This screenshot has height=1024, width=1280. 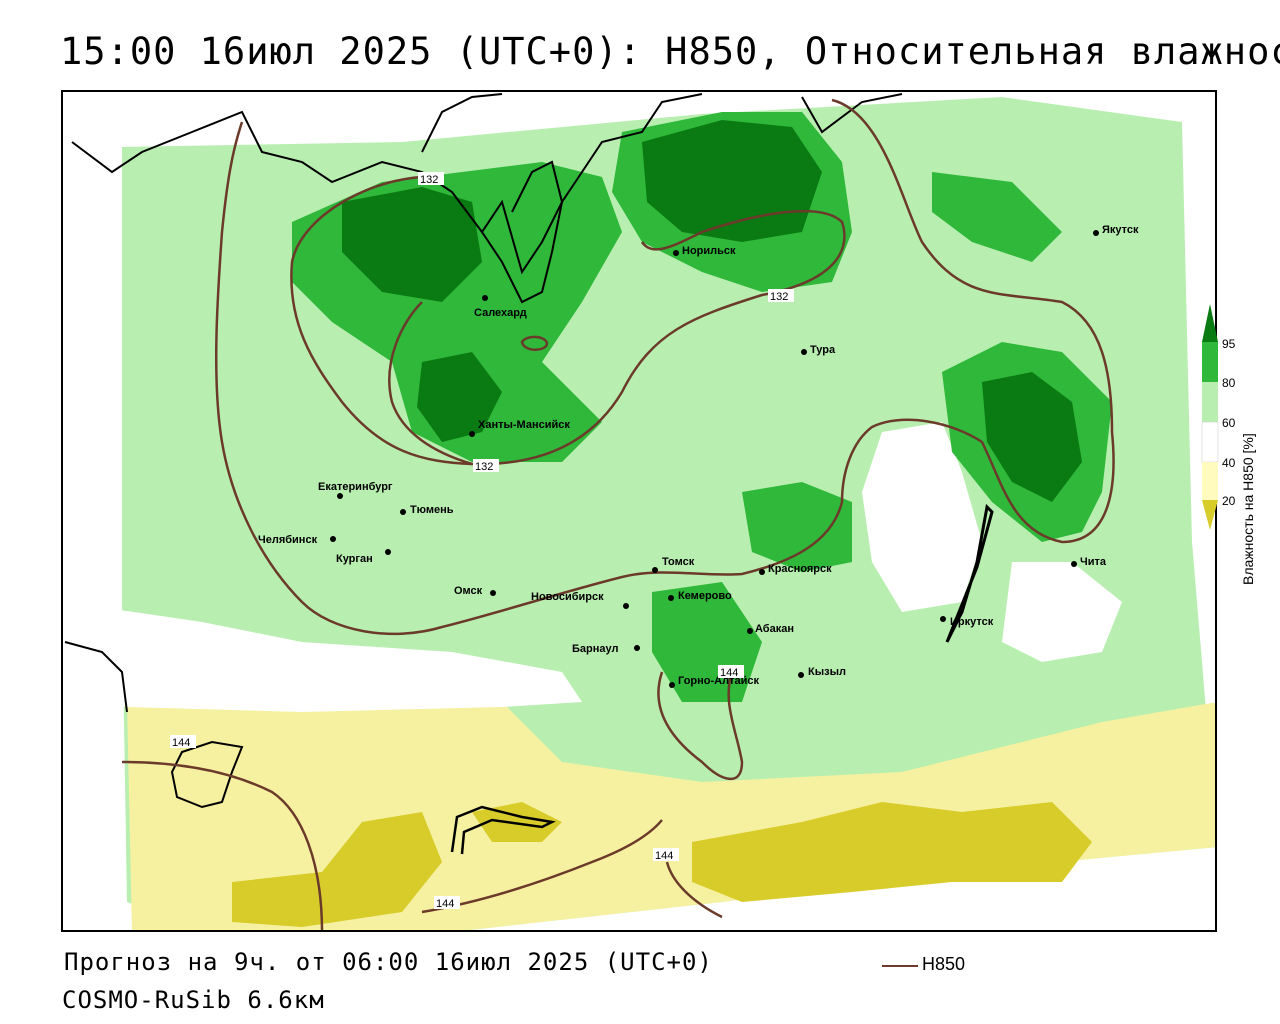 What do you see at coordinates (774, 629) in the screenshot?
I see `city-label: Абакан` at bounding box center [774, 629].